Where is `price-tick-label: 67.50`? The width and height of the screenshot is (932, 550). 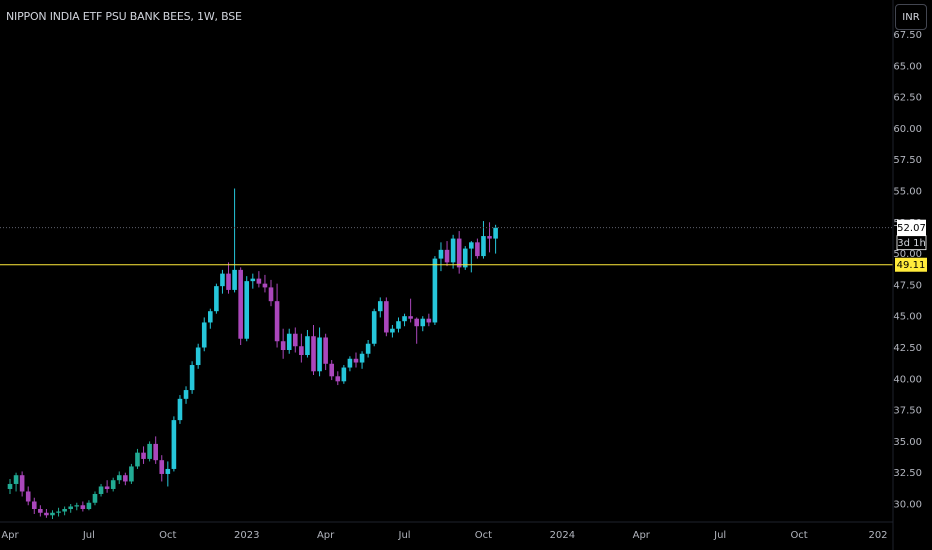 price-tick-label: 67.50 is located at coordinates (907, 35).